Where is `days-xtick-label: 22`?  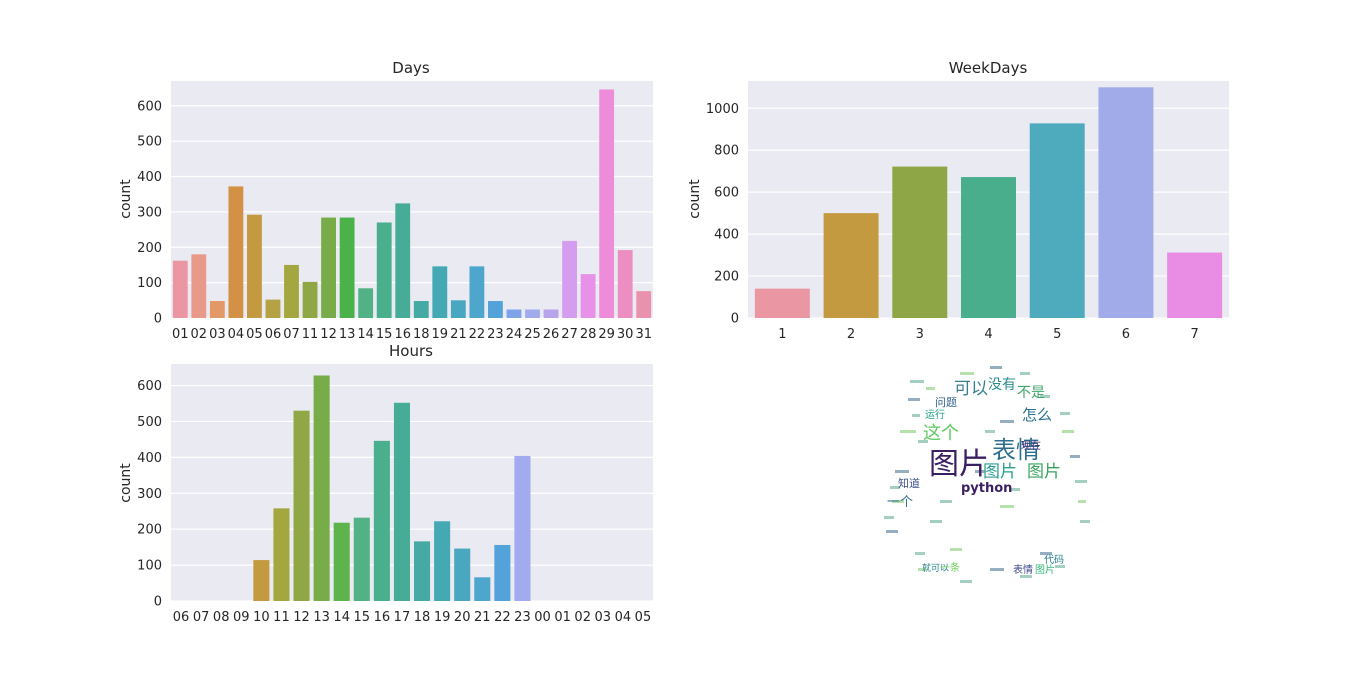
days-xtick-label: 22 is located at coordinates (477, 334).